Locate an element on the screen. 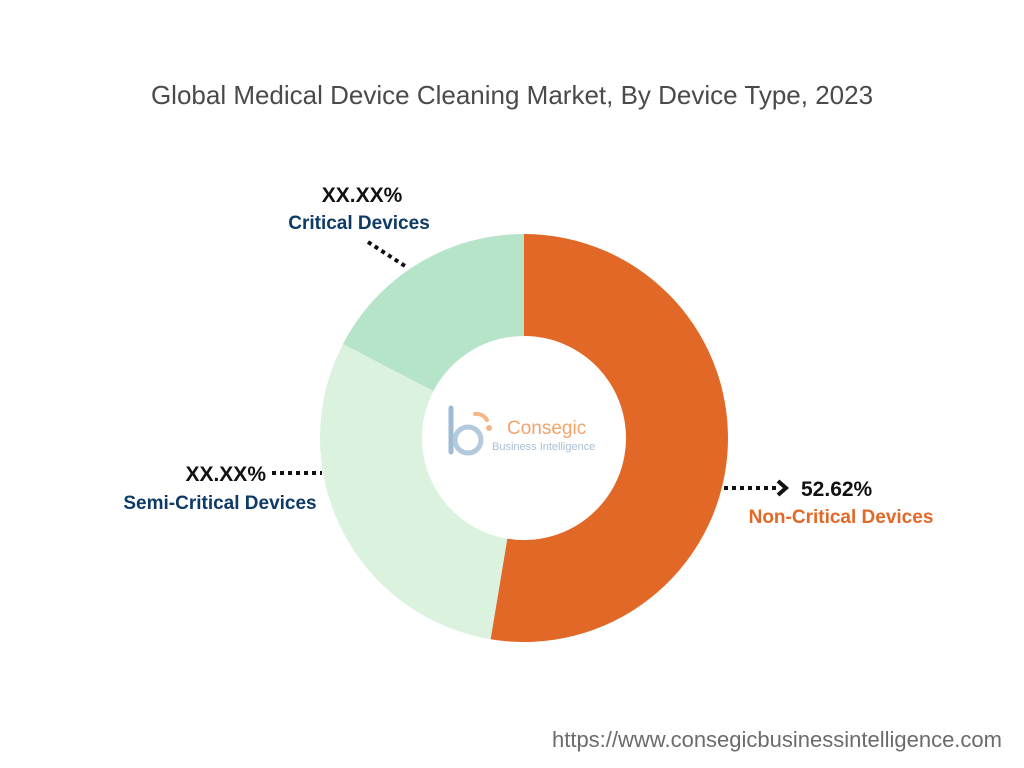 The image size is (1024, 768). critical-percent-label: XX.XX% is located at coordinates (362, 195).